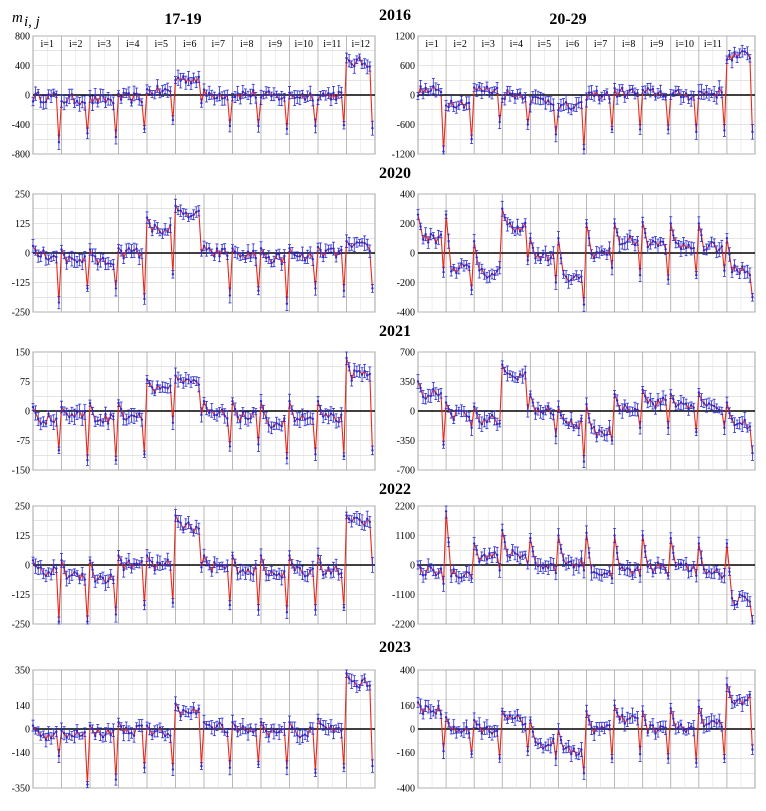 Image resolution: width=766 pixels, height=811 pixels. Describe the element at coordinates (395, 331) in the screenshot. I see `year-labels: 2016 2020 2021 2022 2023` at that location.